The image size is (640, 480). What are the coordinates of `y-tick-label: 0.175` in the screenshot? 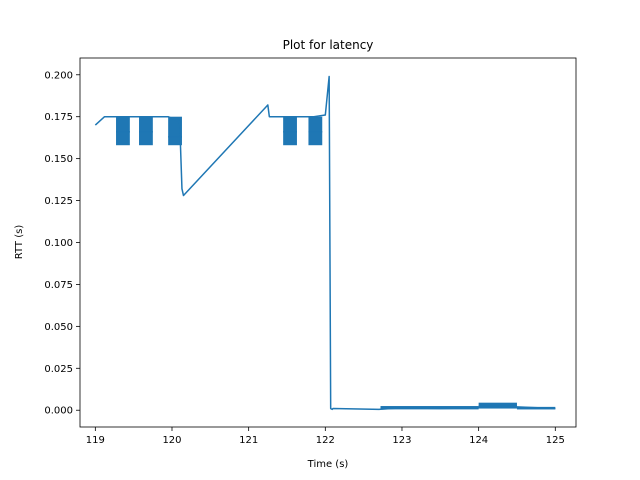 It's located at (58, 117).